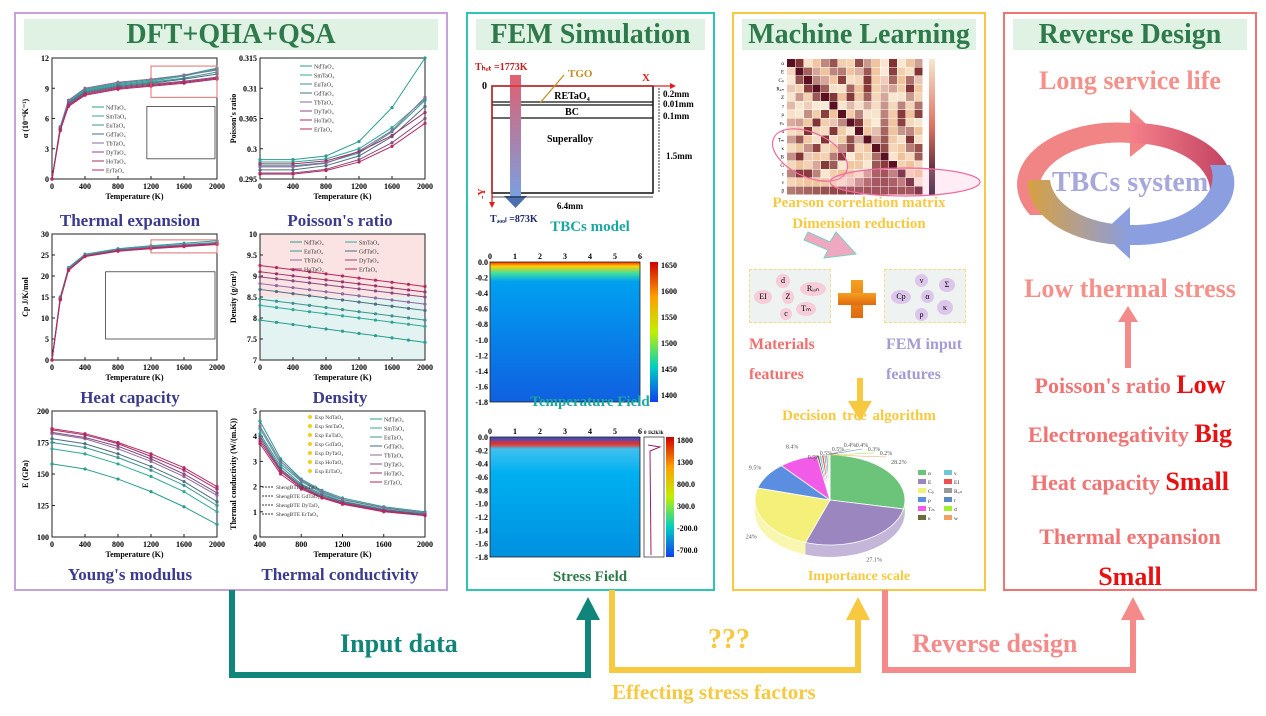 The height and width of the screenshot is (716, 1266). What do you see at coordinates (921, 314) in the screenshot?
I see `feature-bubble: ρ` at bounding box center [921, 314].